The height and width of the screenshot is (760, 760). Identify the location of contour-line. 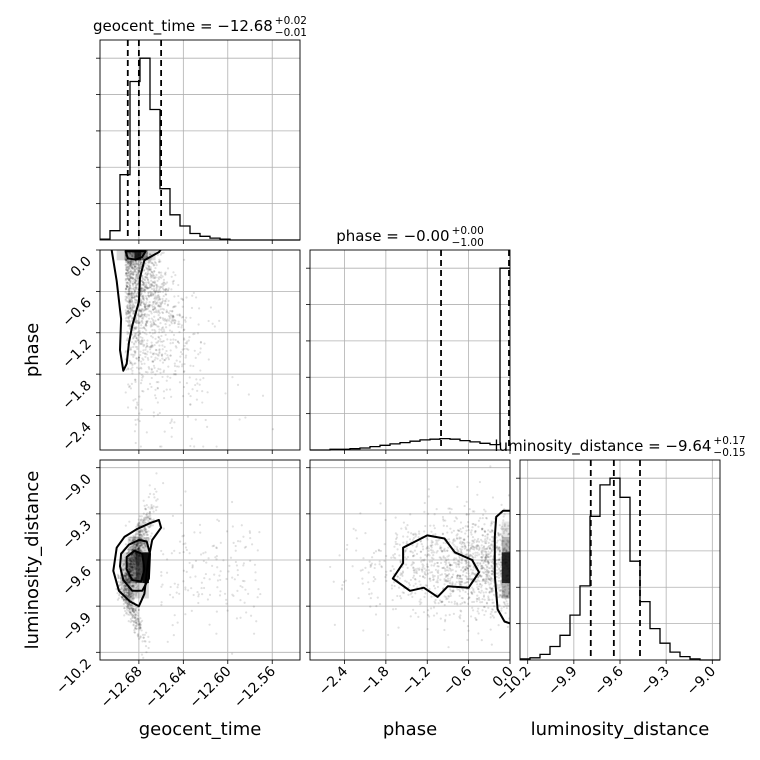
(435, 566).